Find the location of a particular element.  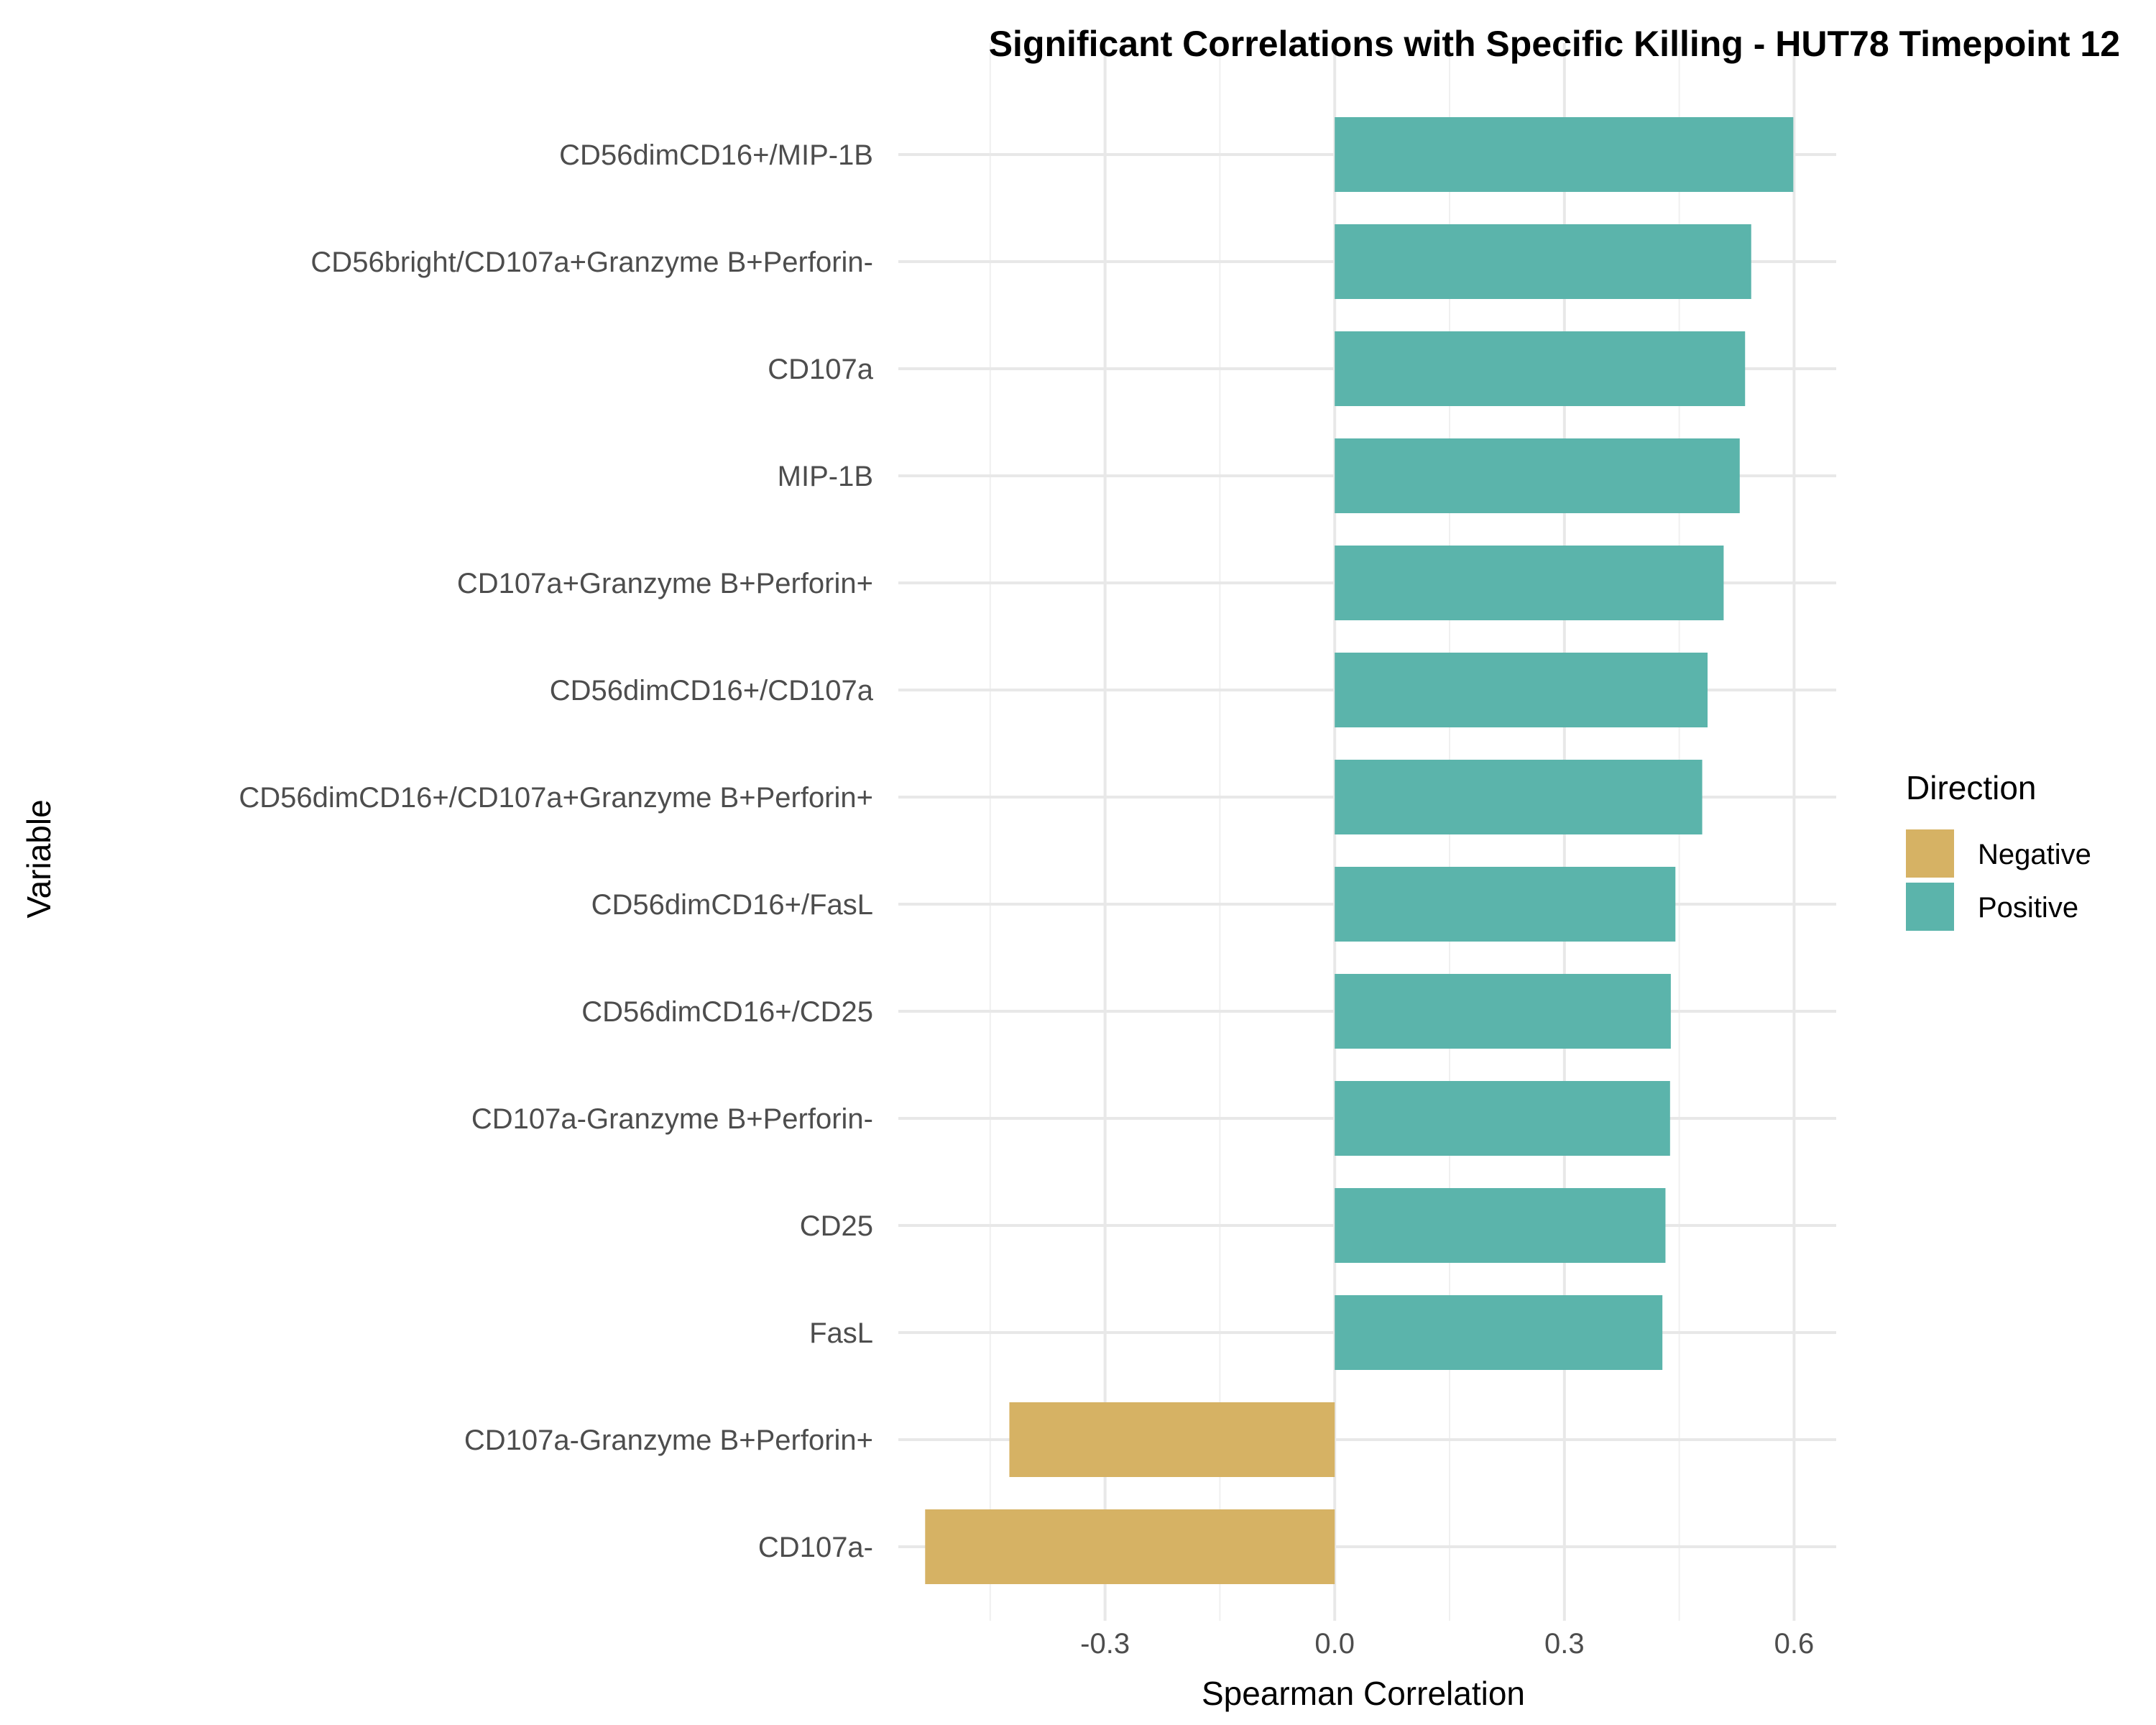

category-label: CD107a+Granzyme B+Perforin+ is located at coordinates (665, 583).